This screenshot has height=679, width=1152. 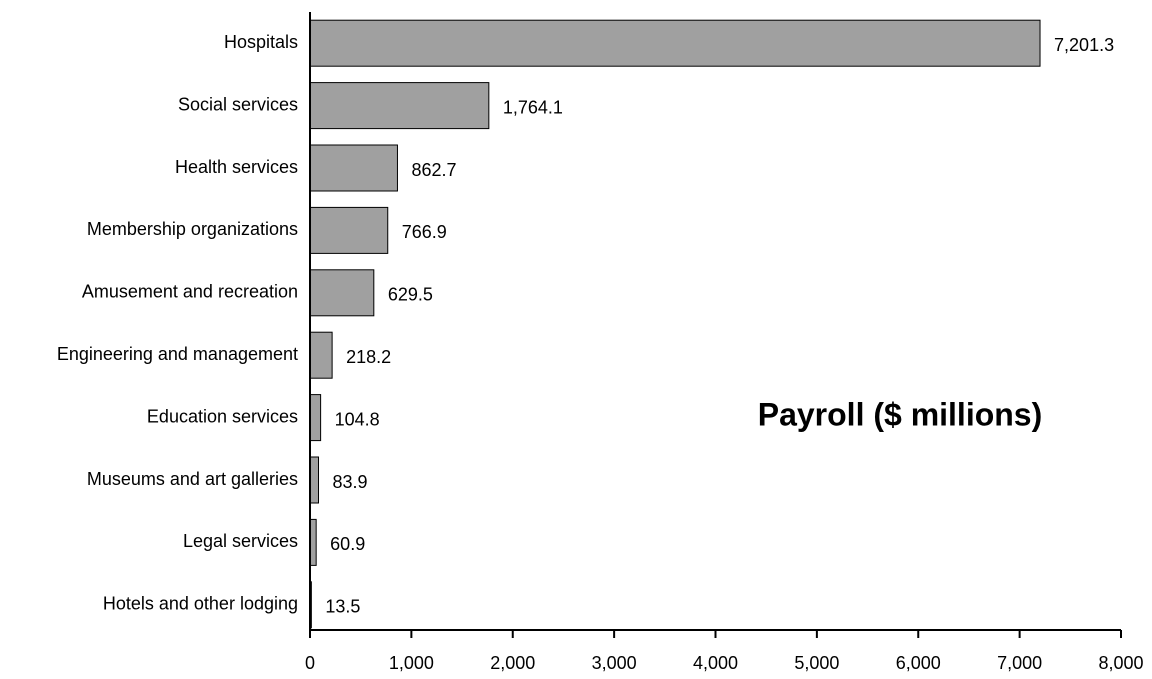 I want to click on value-label: 104.8, so click(x=357, y=419).